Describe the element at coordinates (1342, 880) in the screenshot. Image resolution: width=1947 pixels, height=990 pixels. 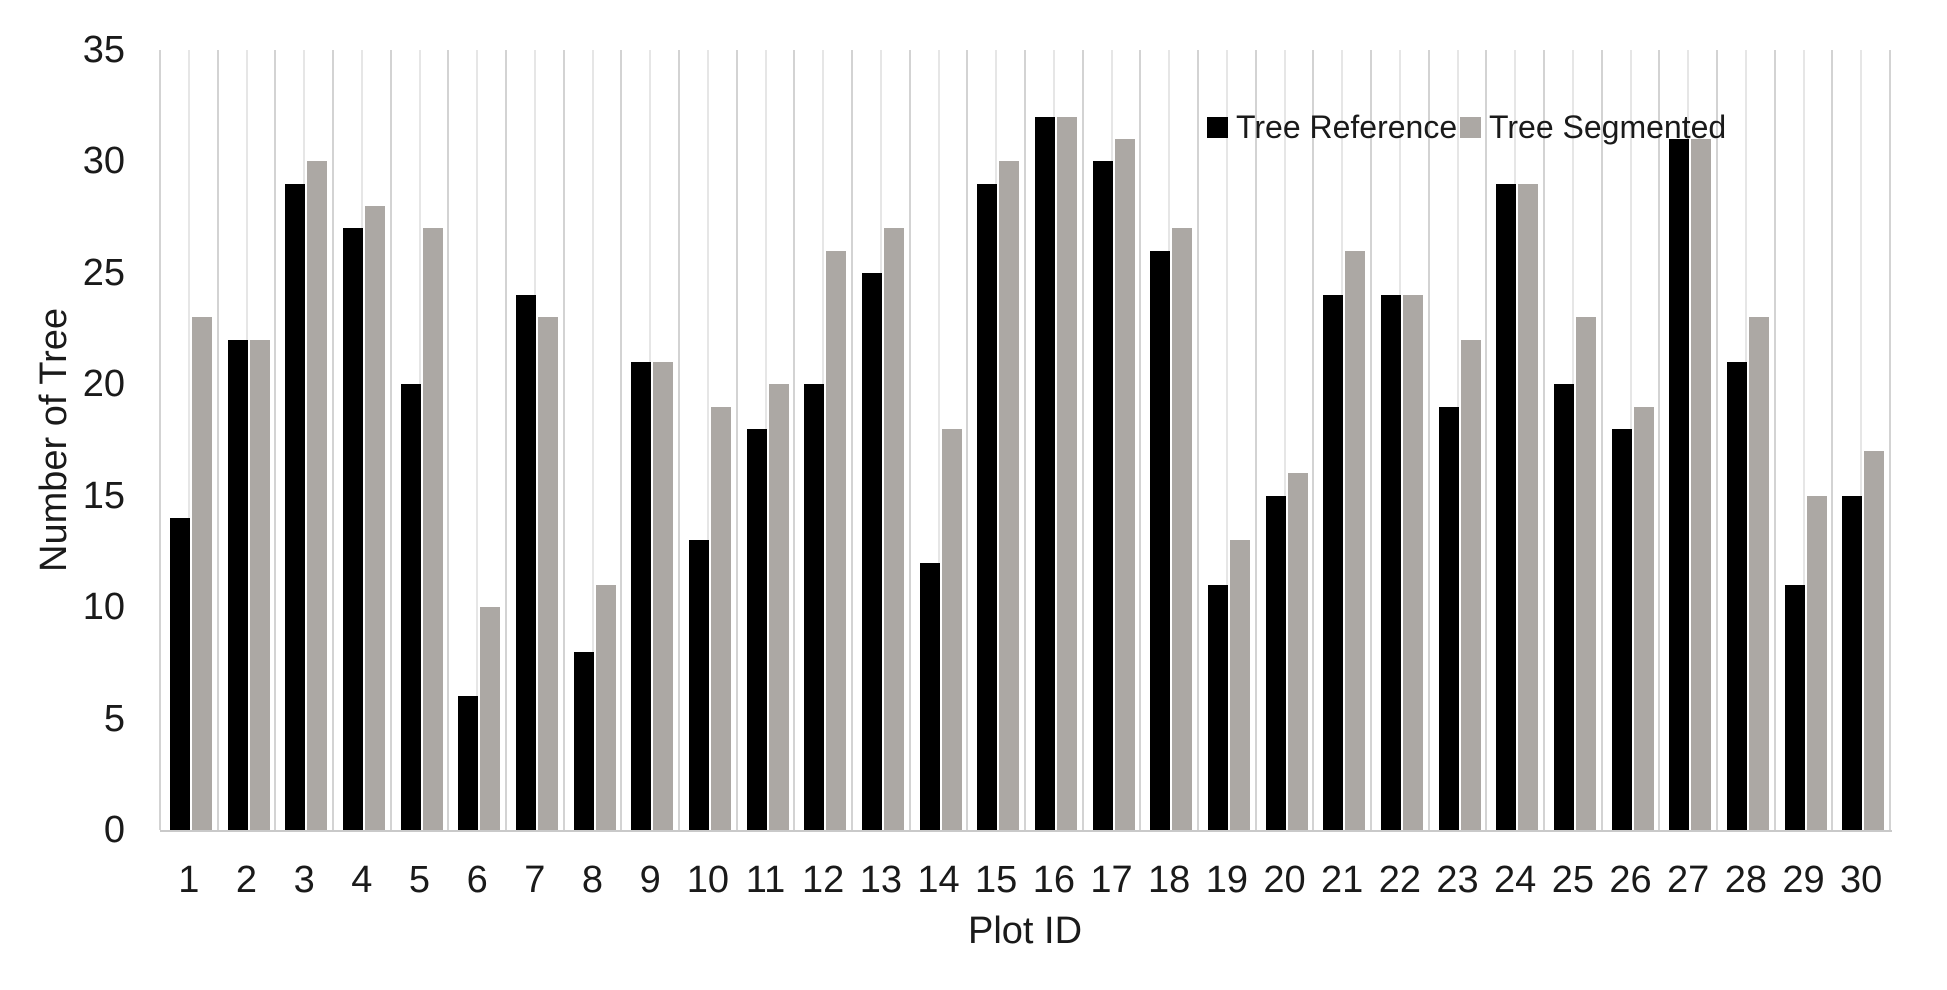
I see `x-tick-label-21: 21` at that location.